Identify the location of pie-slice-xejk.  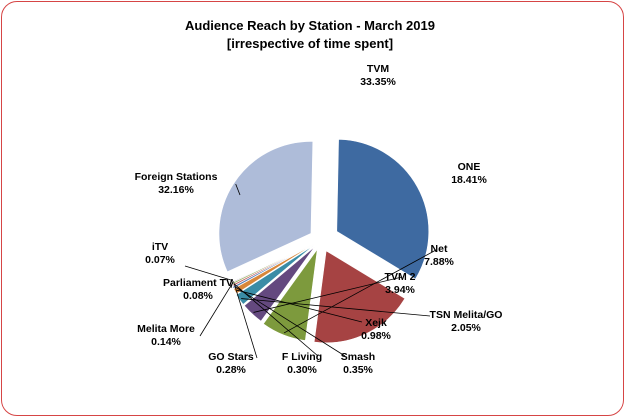
(274, 269).